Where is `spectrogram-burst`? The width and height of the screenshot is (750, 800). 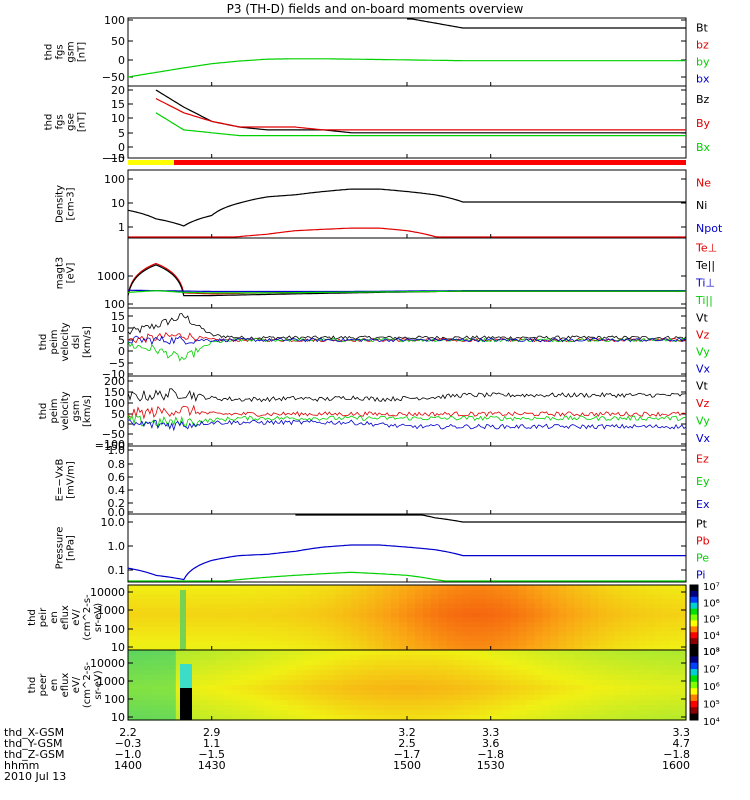
spectrogram-burst is located at coordinates (186, 676).